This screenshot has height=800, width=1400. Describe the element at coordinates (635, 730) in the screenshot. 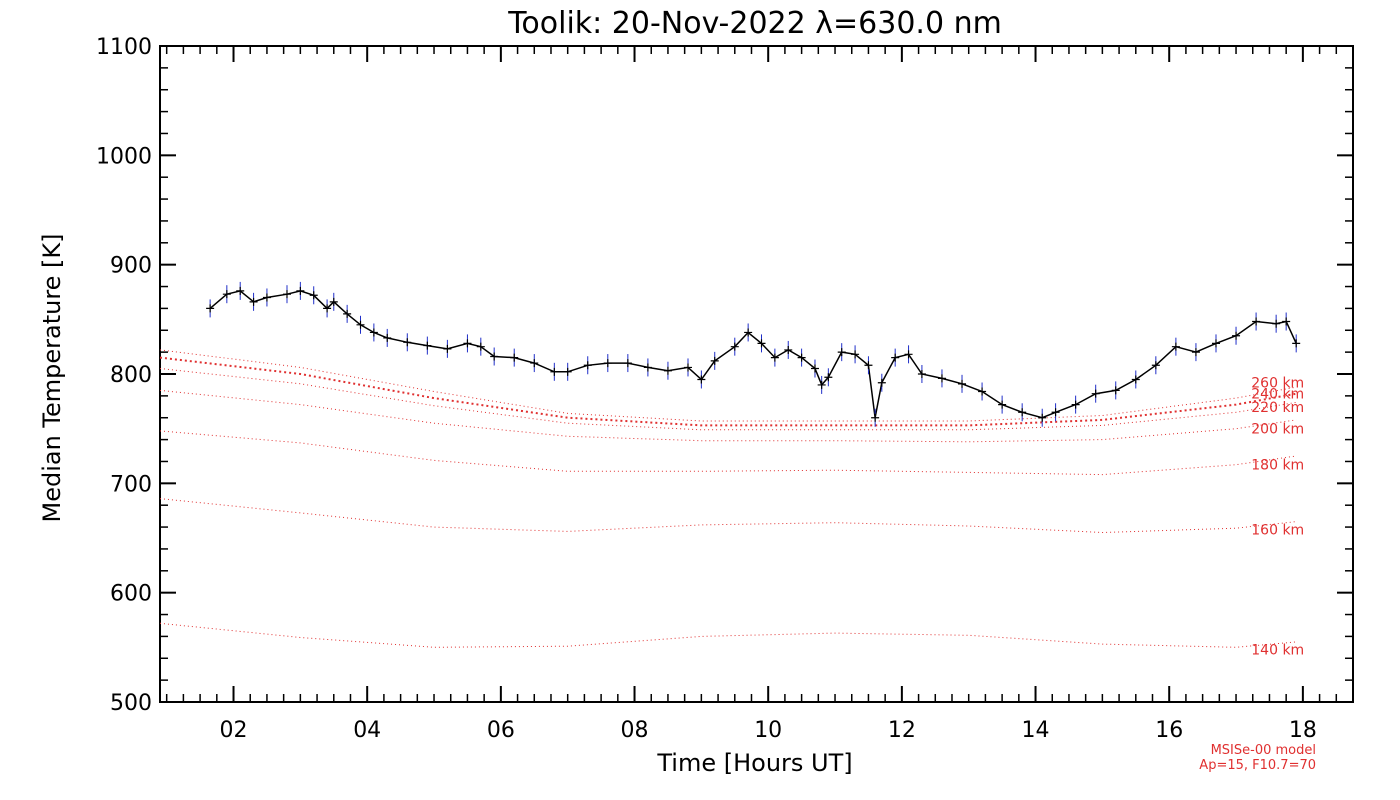

I see `x-tick-label: 08` at that location.